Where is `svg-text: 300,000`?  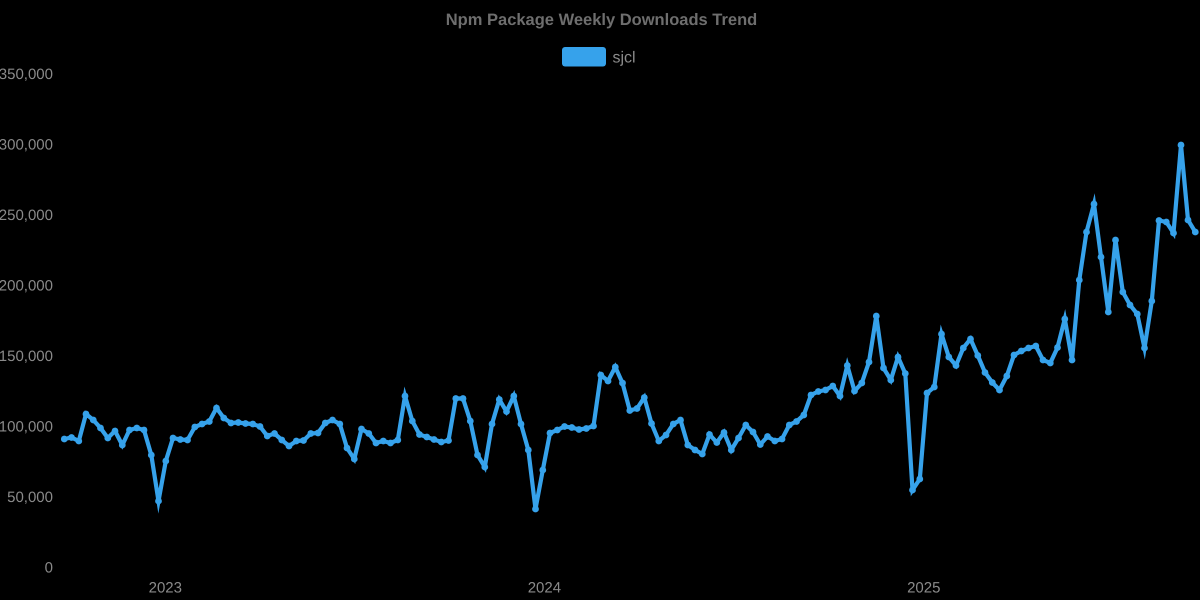
svg-text: 300,000 is located at coordinates (26, 144).